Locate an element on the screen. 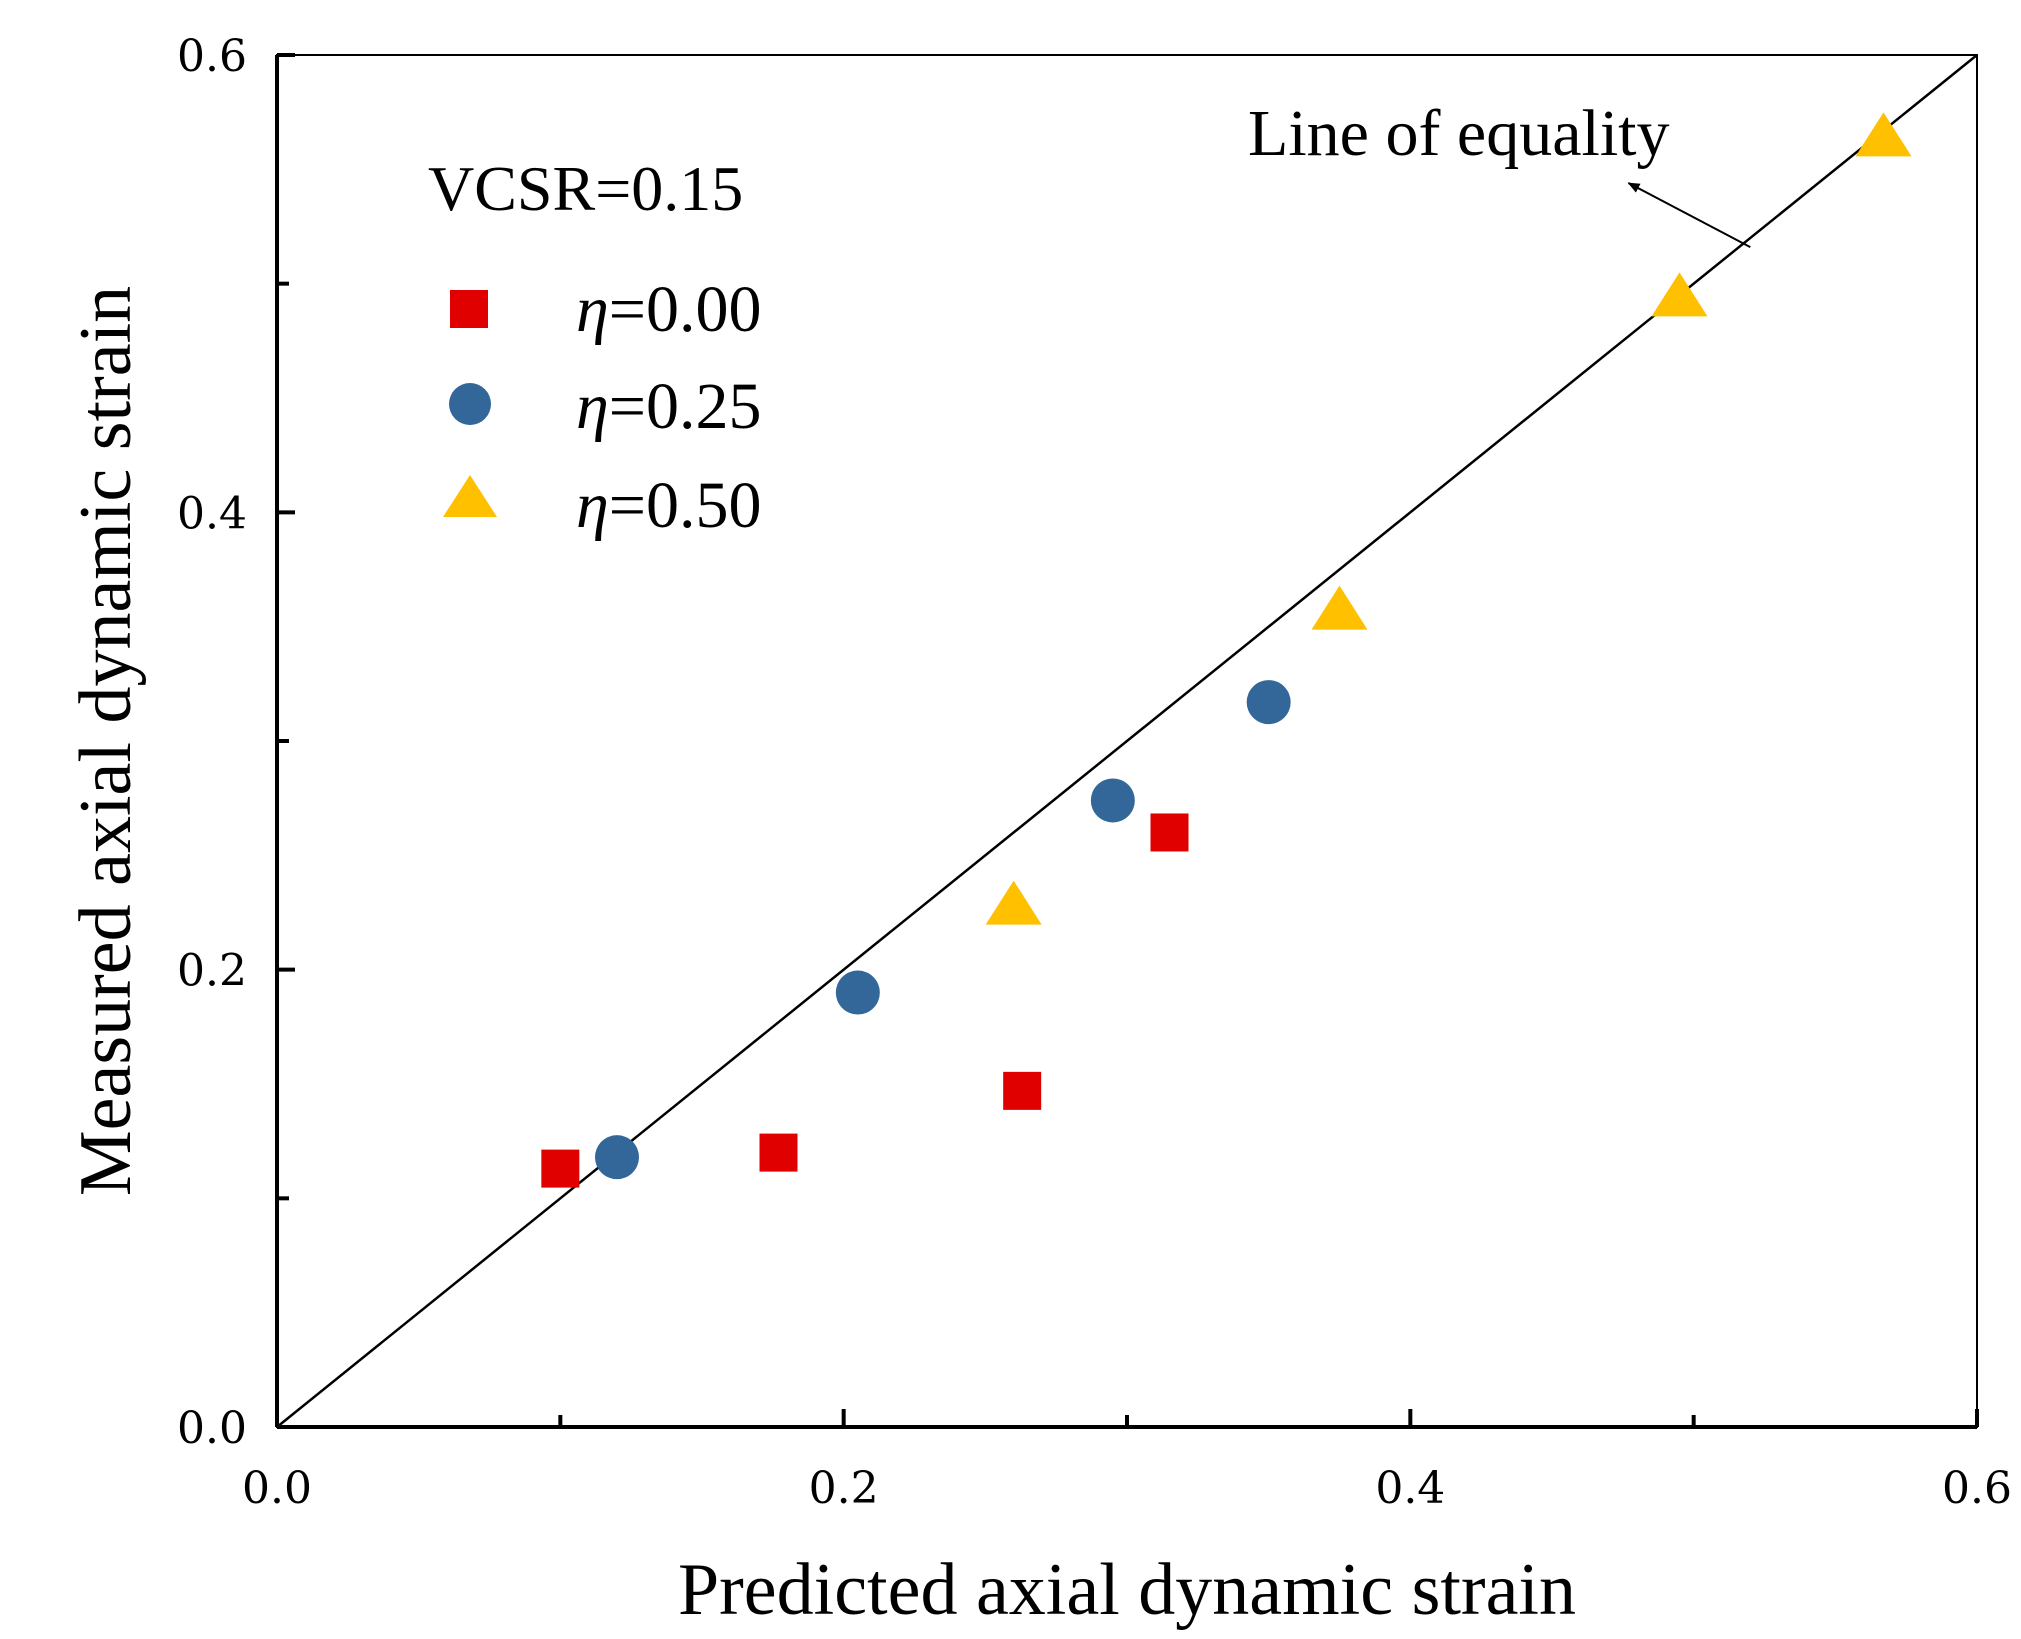 This screenshot has width=2021, height=1639. equality-label: Line of equality is located at coordinates (1459, 133).